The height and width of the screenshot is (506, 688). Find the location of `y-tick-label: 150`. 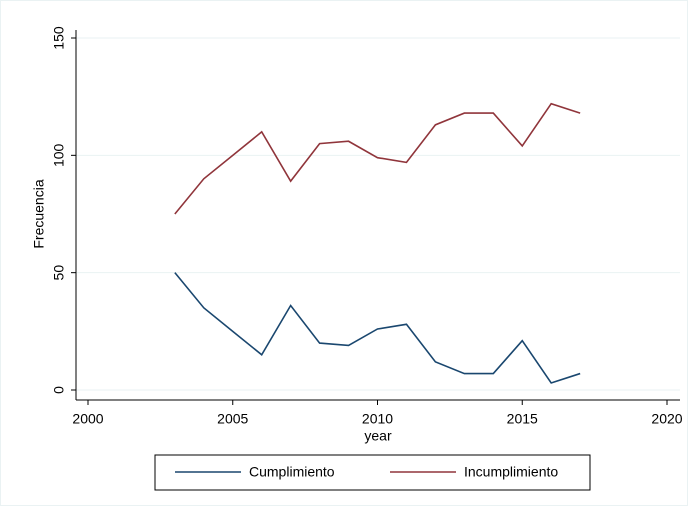

y-tick-label: 150 is located at coordinates (59, 38).